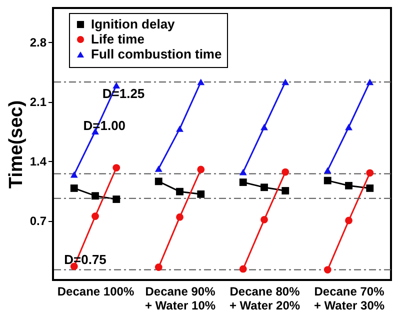 The height and width of the screenshot is (326, 420). I want to click on y-tick-label: 1.4, so click(38, 161).